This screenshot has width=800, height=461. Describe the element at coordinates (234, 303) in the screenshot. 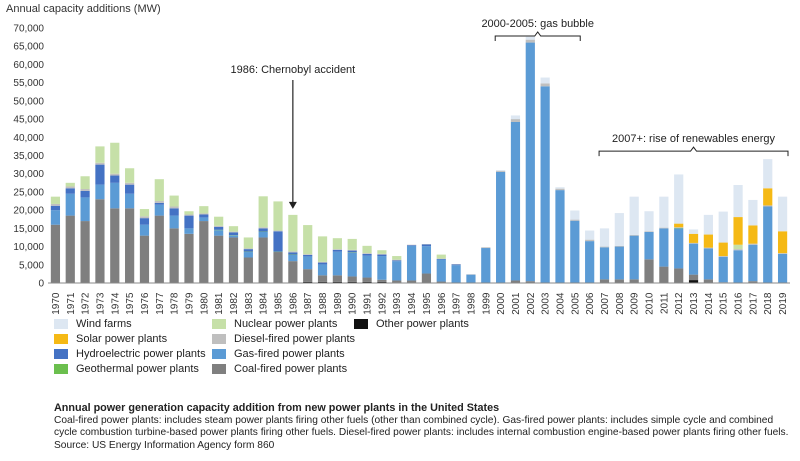

I see `x-tick-label: 1982` at that location.